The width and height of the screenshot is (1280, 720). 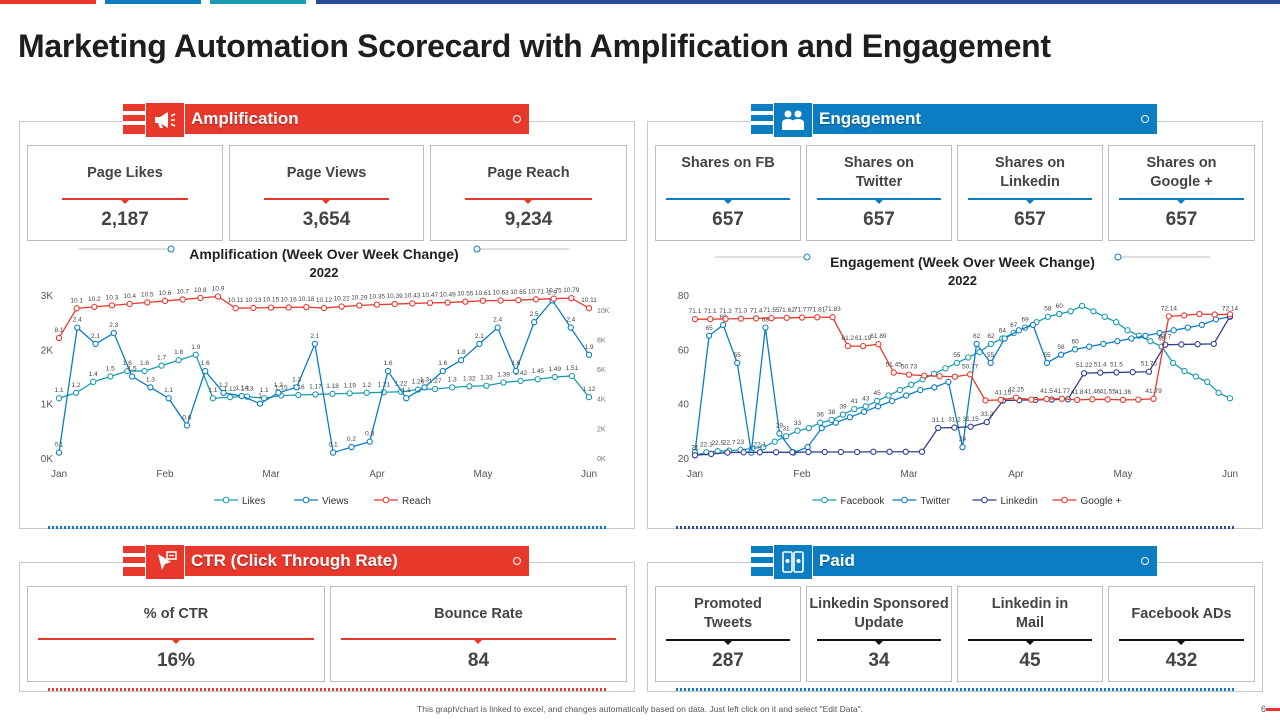 What do you see at coordinates (1145, 119) in the screenshot?
I see `header-dot` at bounding box center [1145, 119].